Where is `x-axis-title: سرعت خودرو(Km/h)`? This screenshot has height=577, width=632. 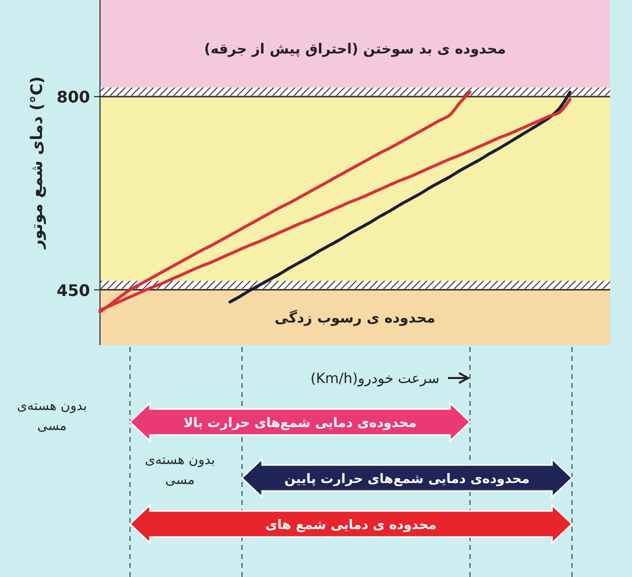
x-axis-title: سرعت خودرو(Km/h) is located at coordinates (375, 379).